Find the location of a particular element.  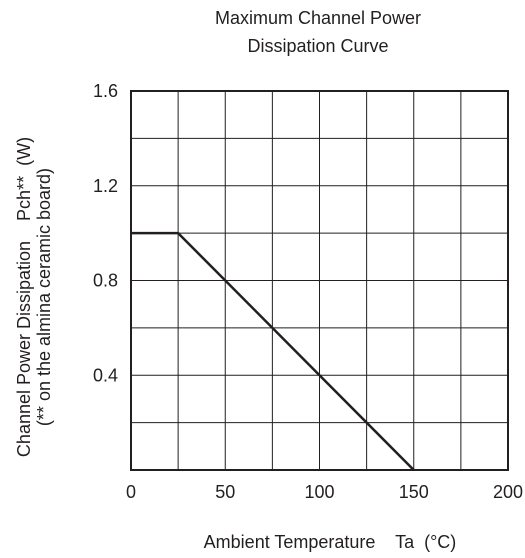

x-tick-label: 0 is located at coordinates (131, 492).